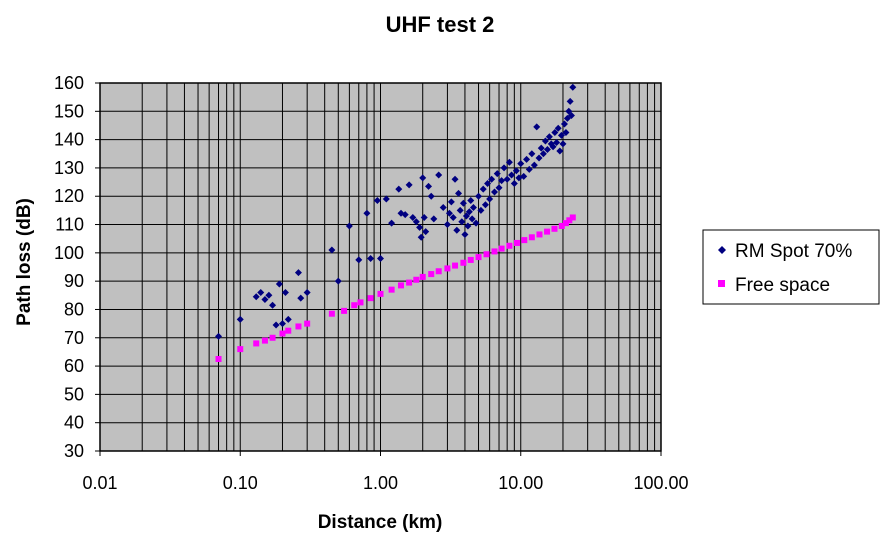 The image size is (883, 543). What do you see at coordinates (74, 281) in the screenshot?
I see `y-tick-label: 90` at bounding box center [74, 281].